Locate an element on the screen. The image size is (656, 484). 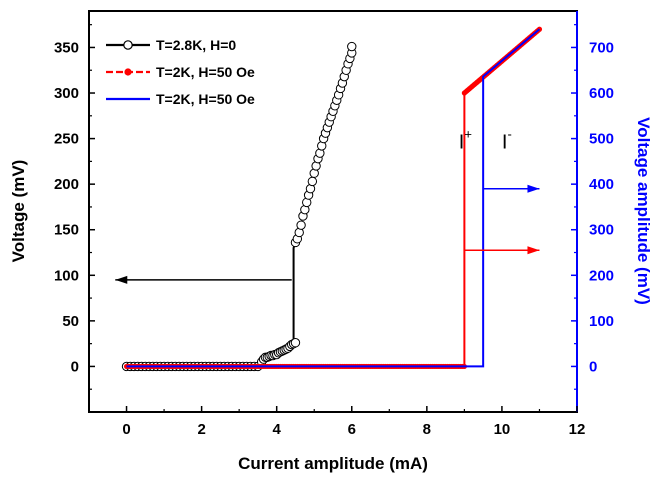
right-tick-label: 100 is located at coordinates (601, 321).